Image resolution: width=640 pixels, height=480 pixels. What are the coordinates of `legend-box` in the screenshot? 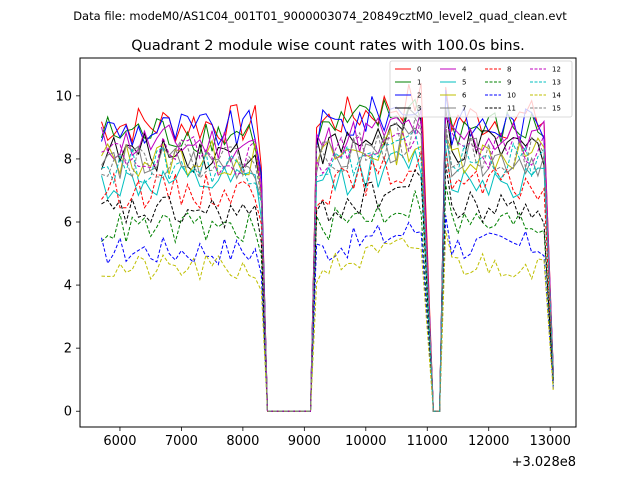 It's located at (481, 89).